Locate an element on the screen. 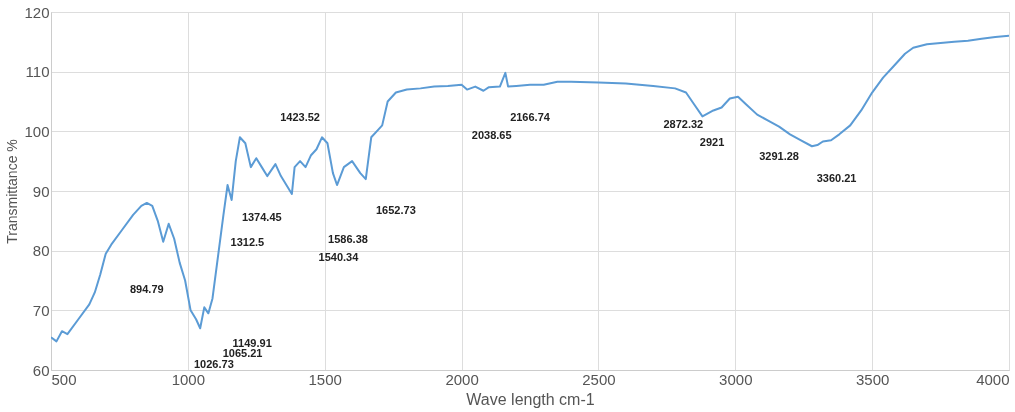 Image resolution: width=1015 pixels, height=412 pixels. annotation: 3291.28 is located at coordinates (779, 156).